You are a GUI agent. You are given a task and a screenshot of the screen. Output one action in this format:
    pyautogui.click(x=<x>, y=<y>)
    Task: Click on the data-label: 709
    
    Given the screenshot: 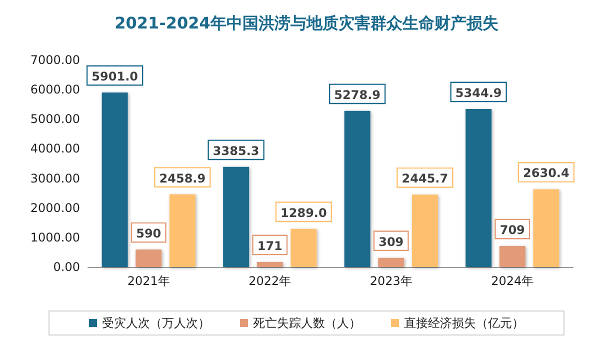 What is the action you would take?
    pyautogui.click(x=512, y=230)
    